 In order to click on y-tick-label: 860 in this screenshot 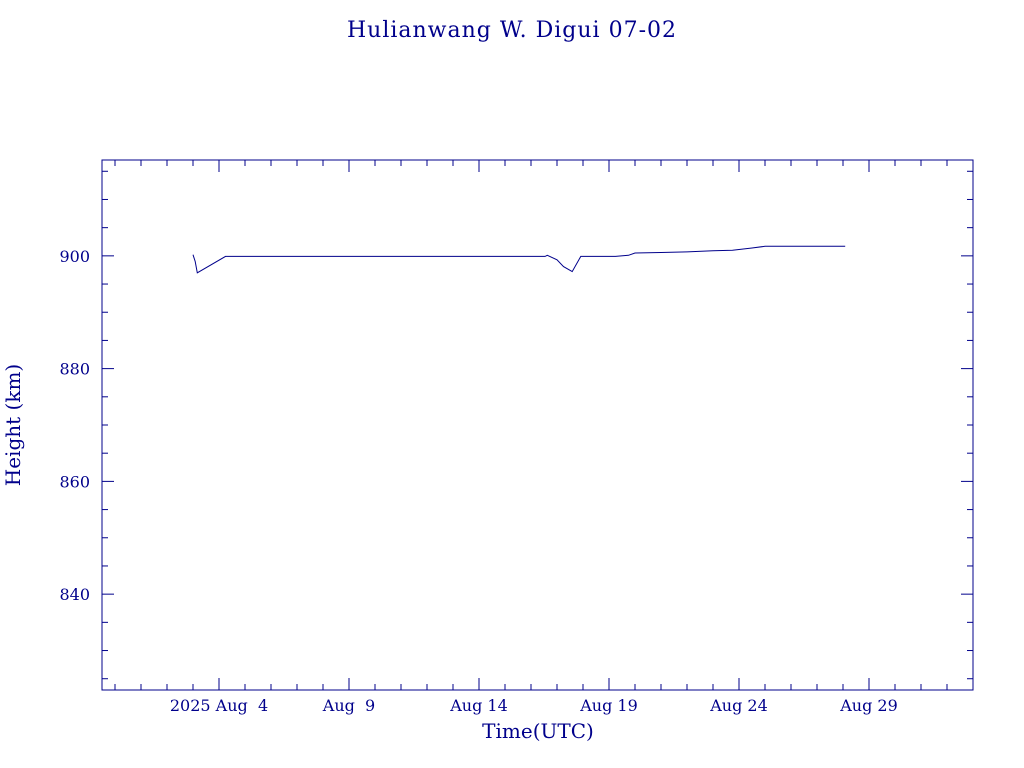, I will do `click(74, 481)`.